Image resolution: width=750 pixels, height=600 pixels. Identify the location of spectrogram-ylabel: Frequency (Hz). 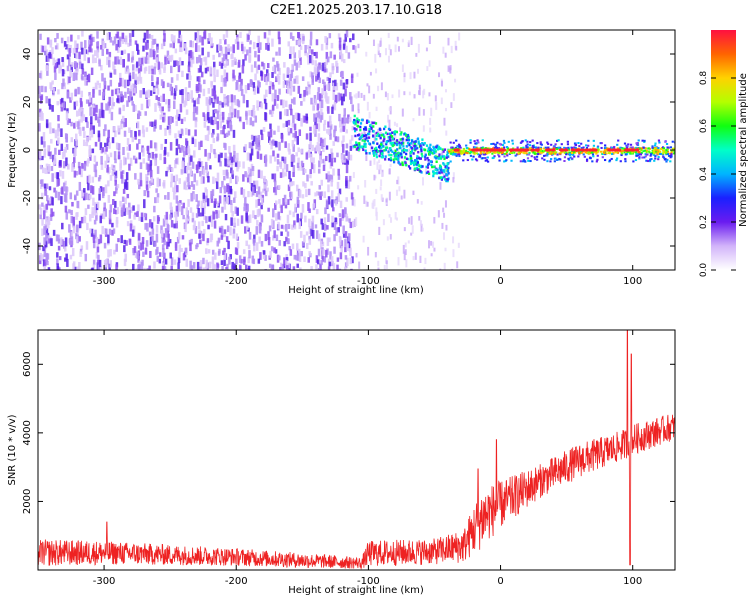
(12, 150).